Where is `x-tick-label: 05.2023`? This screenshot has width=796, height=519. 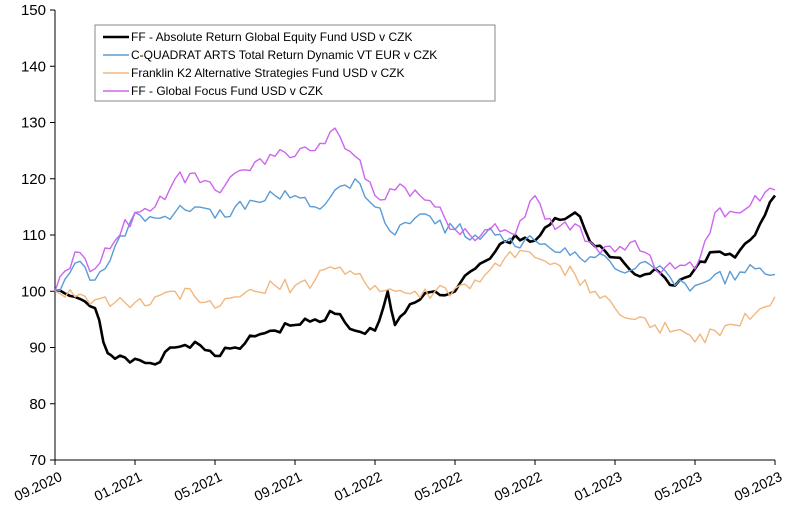 x-tick-label: 05.2023 is located at coordinates (678, 486).